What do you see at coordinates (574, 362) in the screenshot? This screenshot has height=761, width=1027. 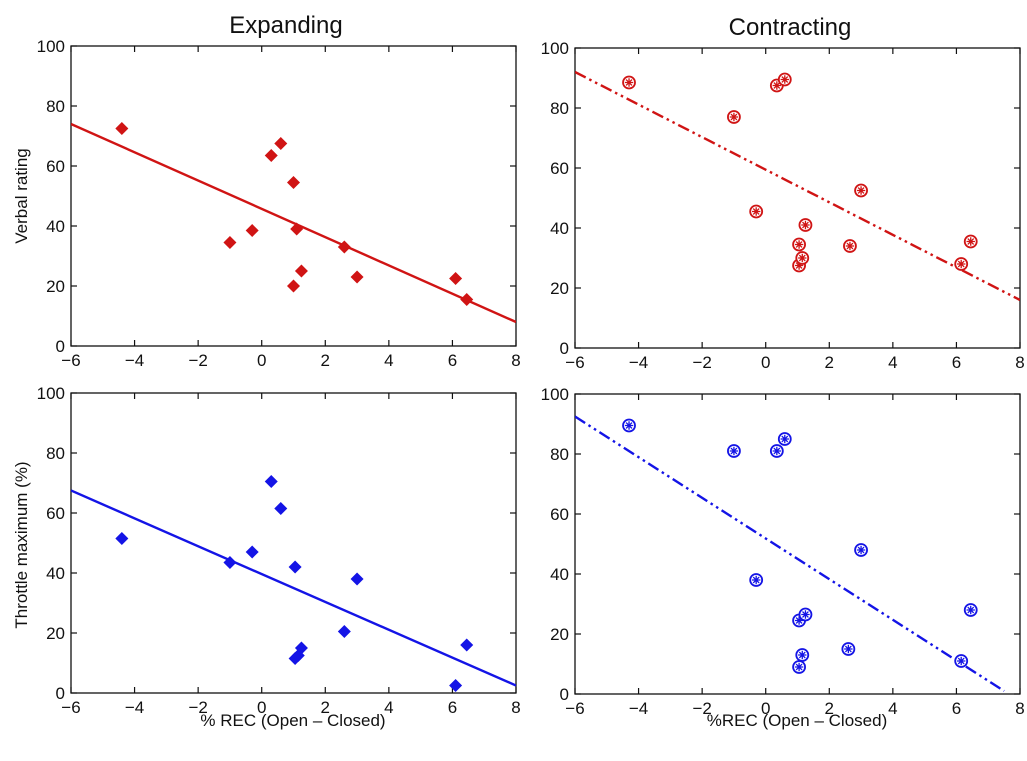 I see `x-tick-label: −6` at bounding box center [574, 362].